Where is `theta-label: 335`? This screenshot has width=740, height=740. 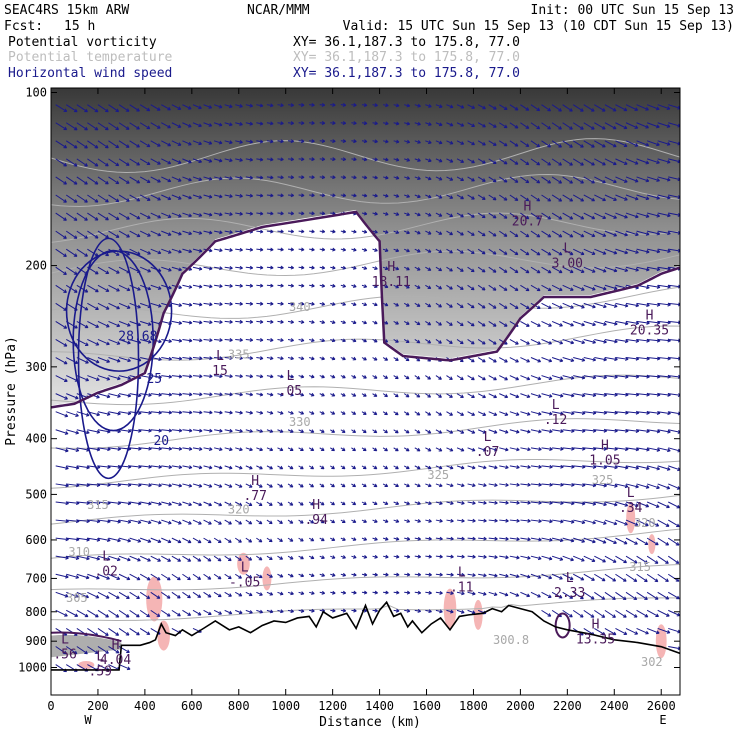
theta-label: 335 is located at coordinates (239, 354).